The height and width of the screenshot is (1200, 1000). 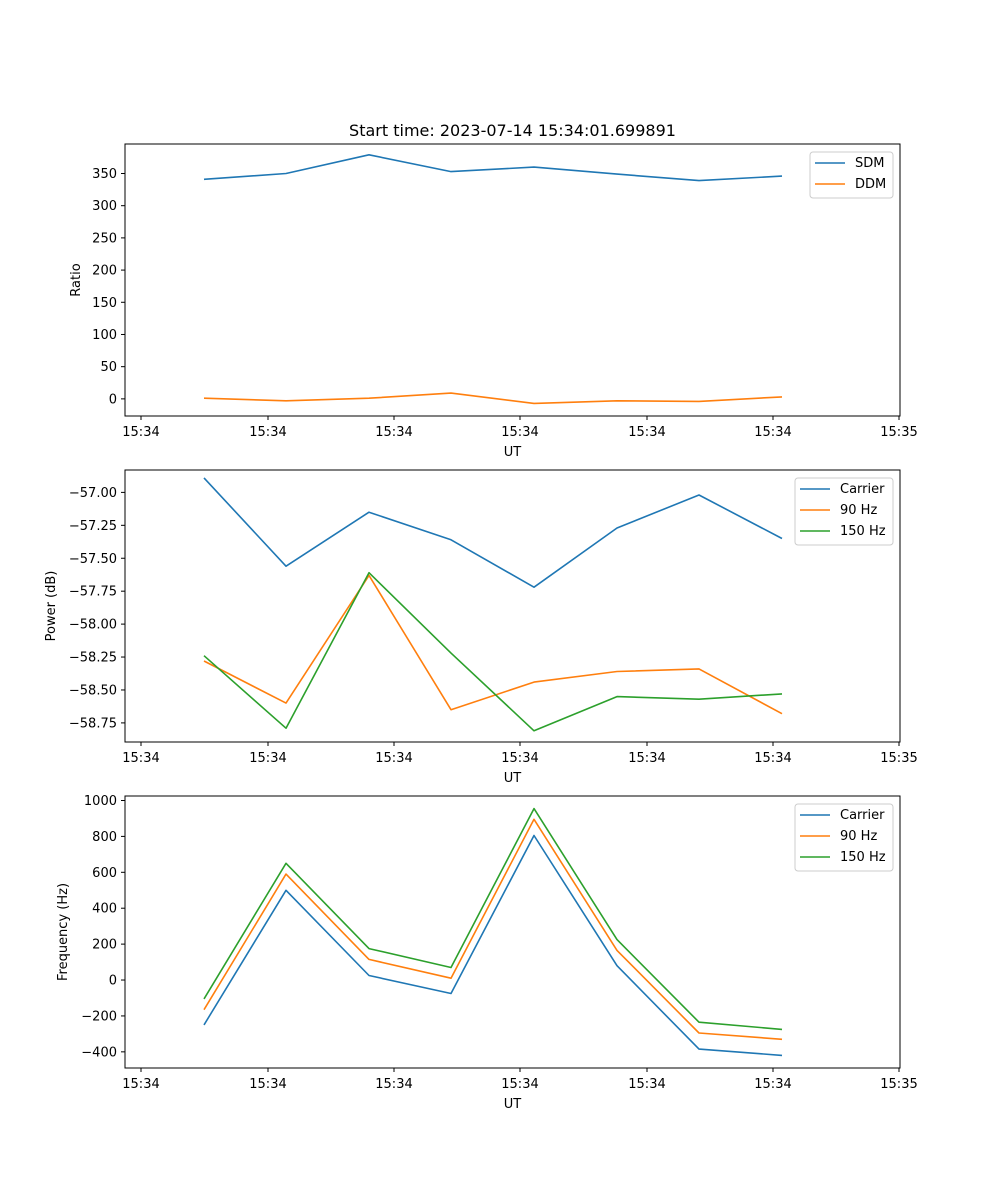 What do you see at coordinates (104, 206) in the screenshot?
I see `y-tick-label: 300` at bounding box center [104, 206].